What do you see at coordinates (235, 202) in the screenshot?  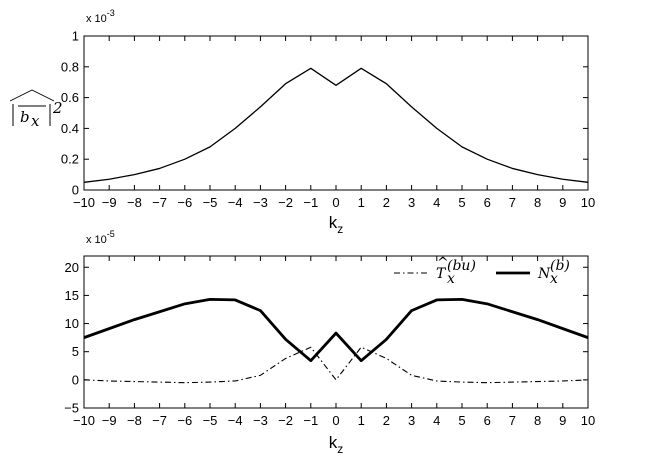 I see `top-x-tick-label: −4` at bounding box center [235, 202].